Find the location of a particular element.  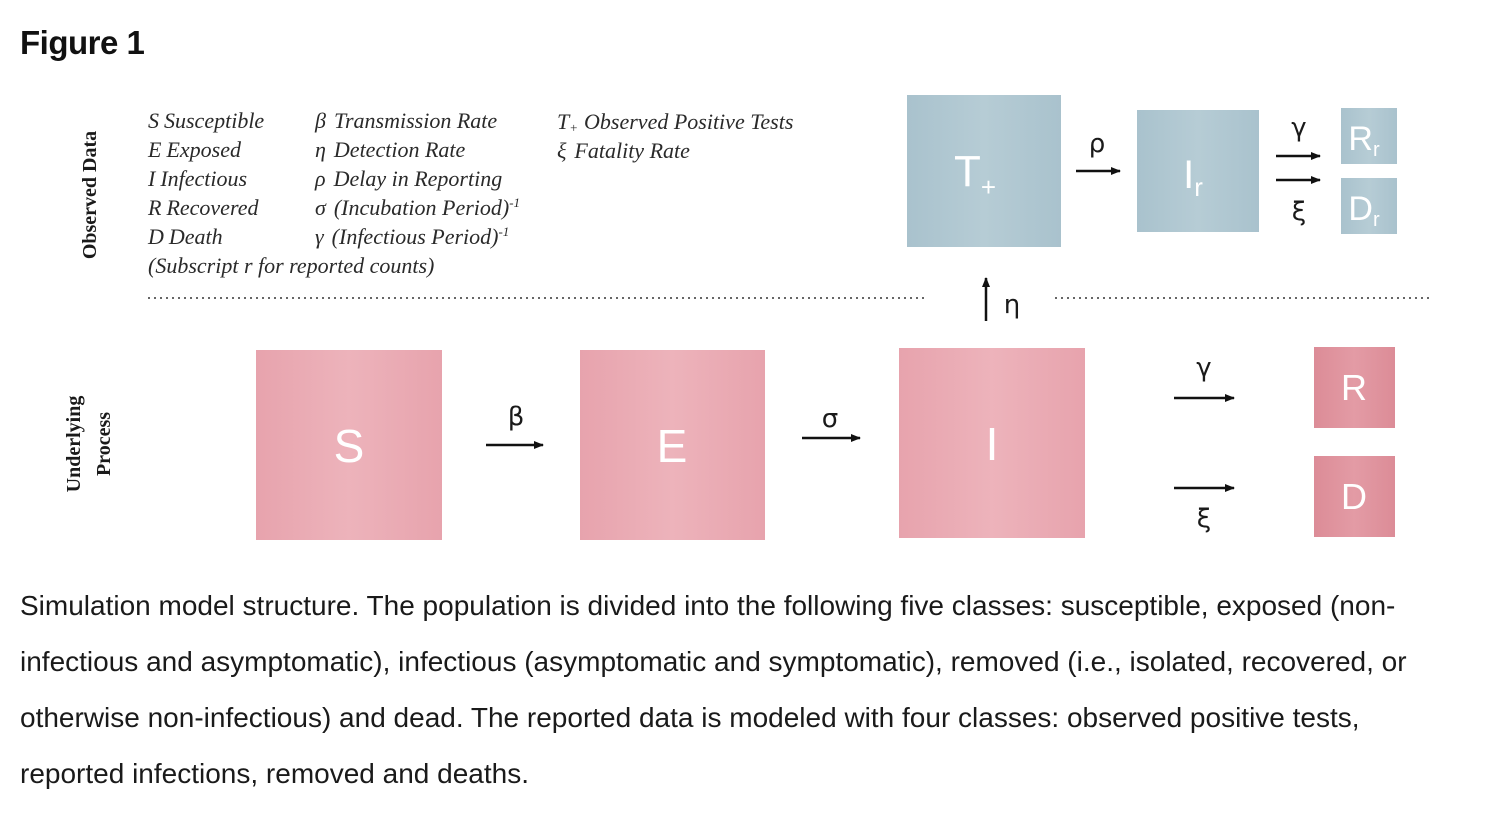

arrow-xi-reported: ξ is located at coordinates (1298, 201).